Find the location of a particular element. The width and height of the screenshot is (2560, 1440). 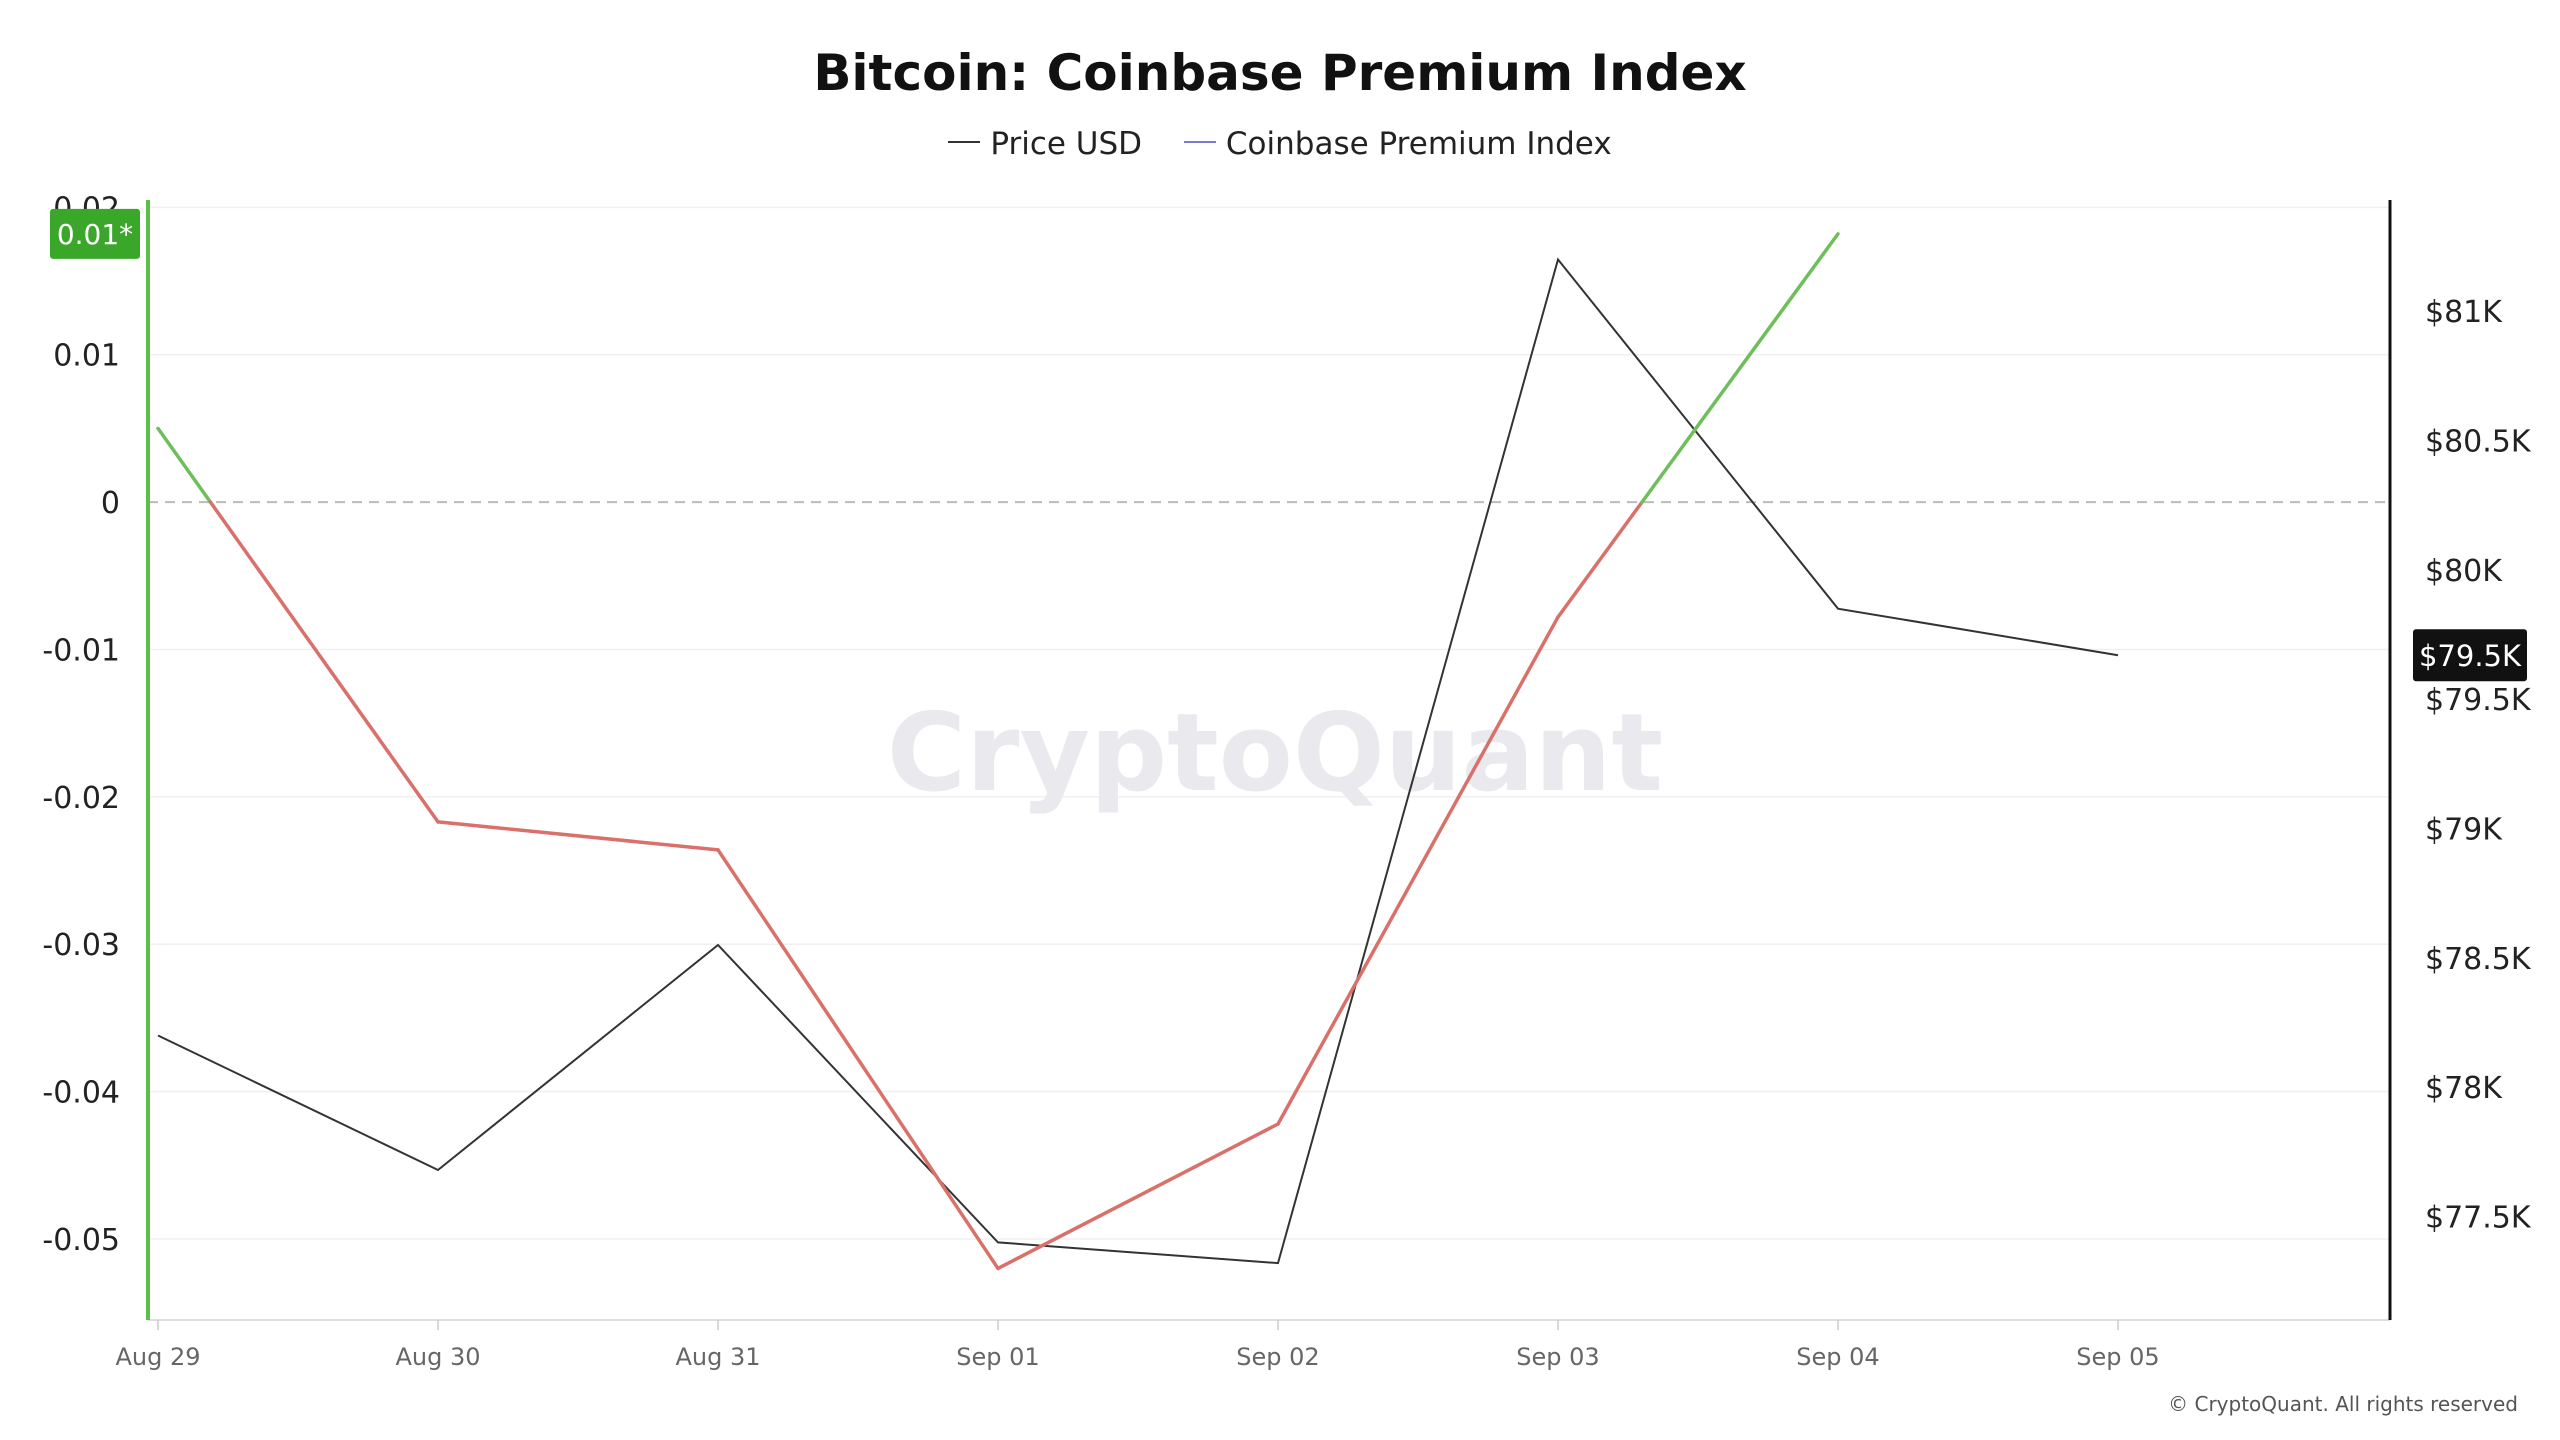

right-tick-label: $78K is located at coordinates (2464, 1088).